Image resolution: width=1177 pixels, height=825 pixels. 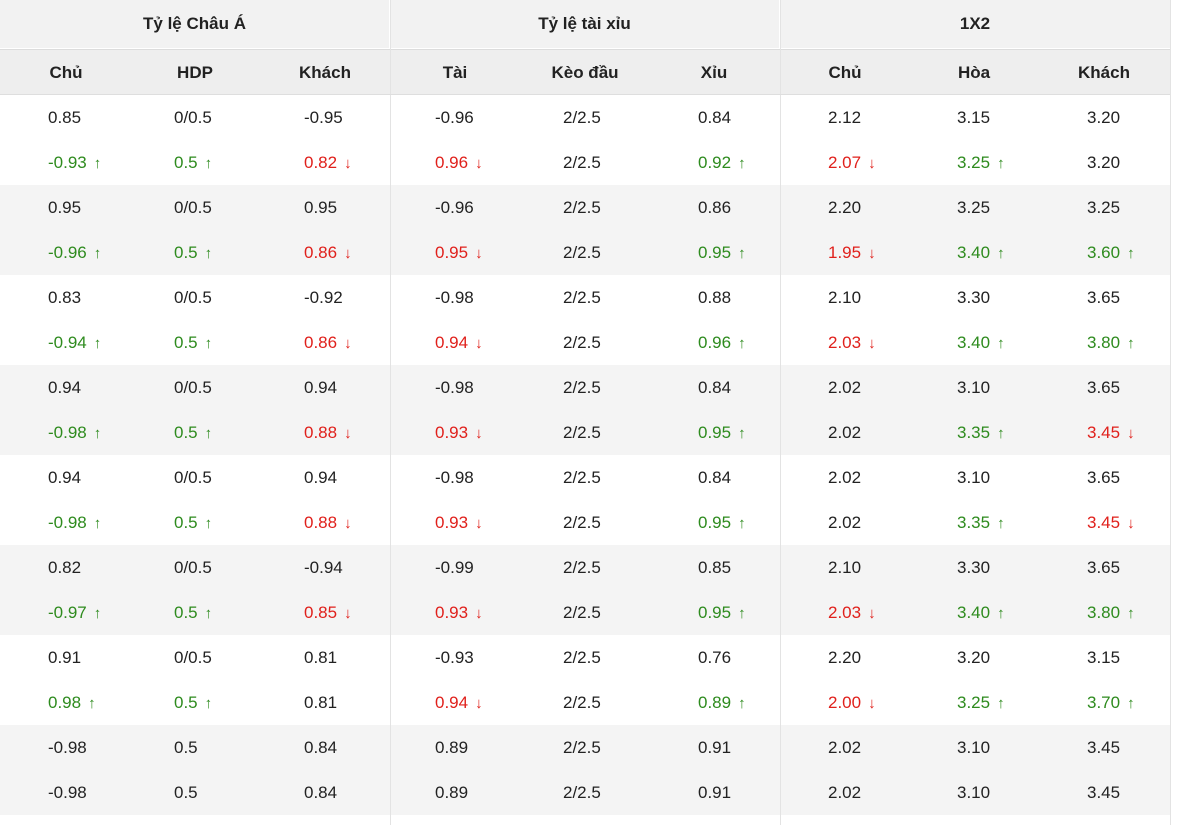 I want to click on odds-cell: 2.10, so click(x=844, y=297).